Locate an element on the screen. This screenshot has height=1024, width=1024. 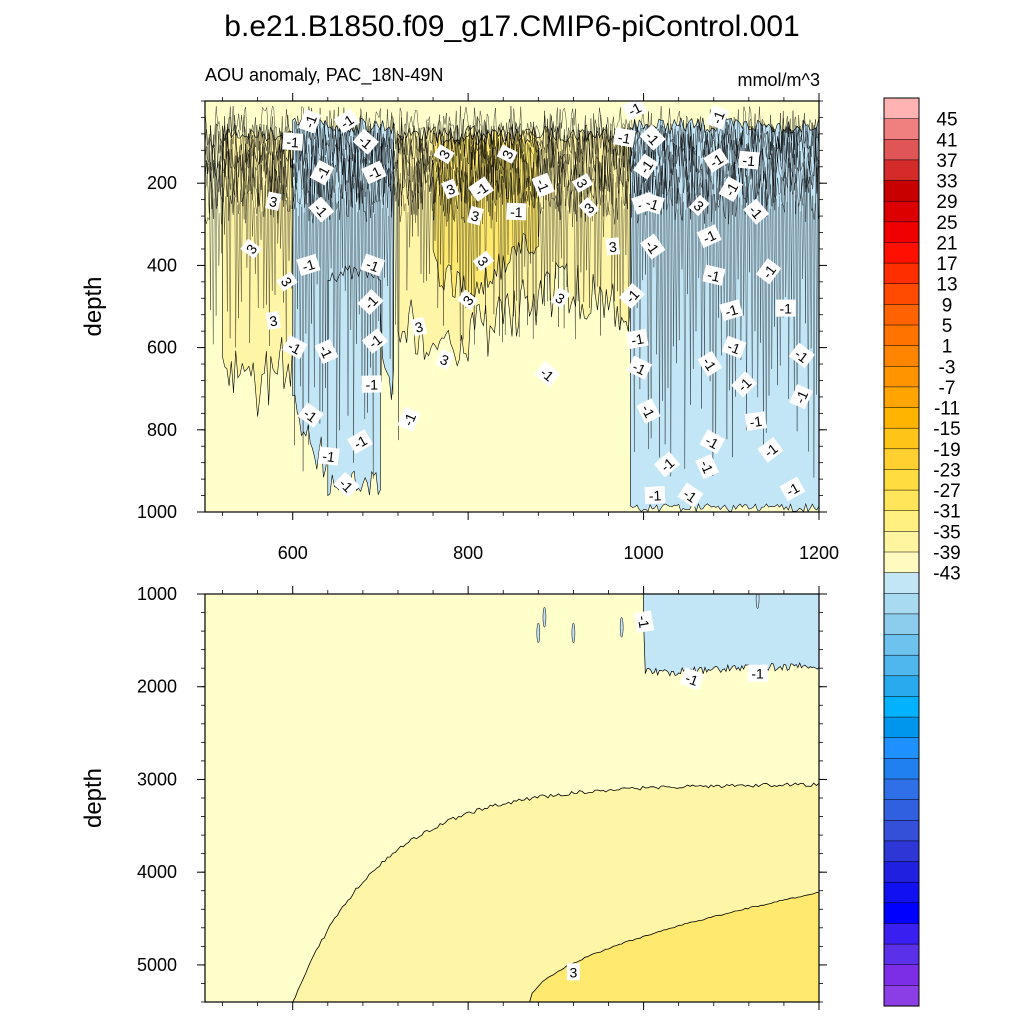
x-tick-label: 1200 is located at coordinates (819, 553).